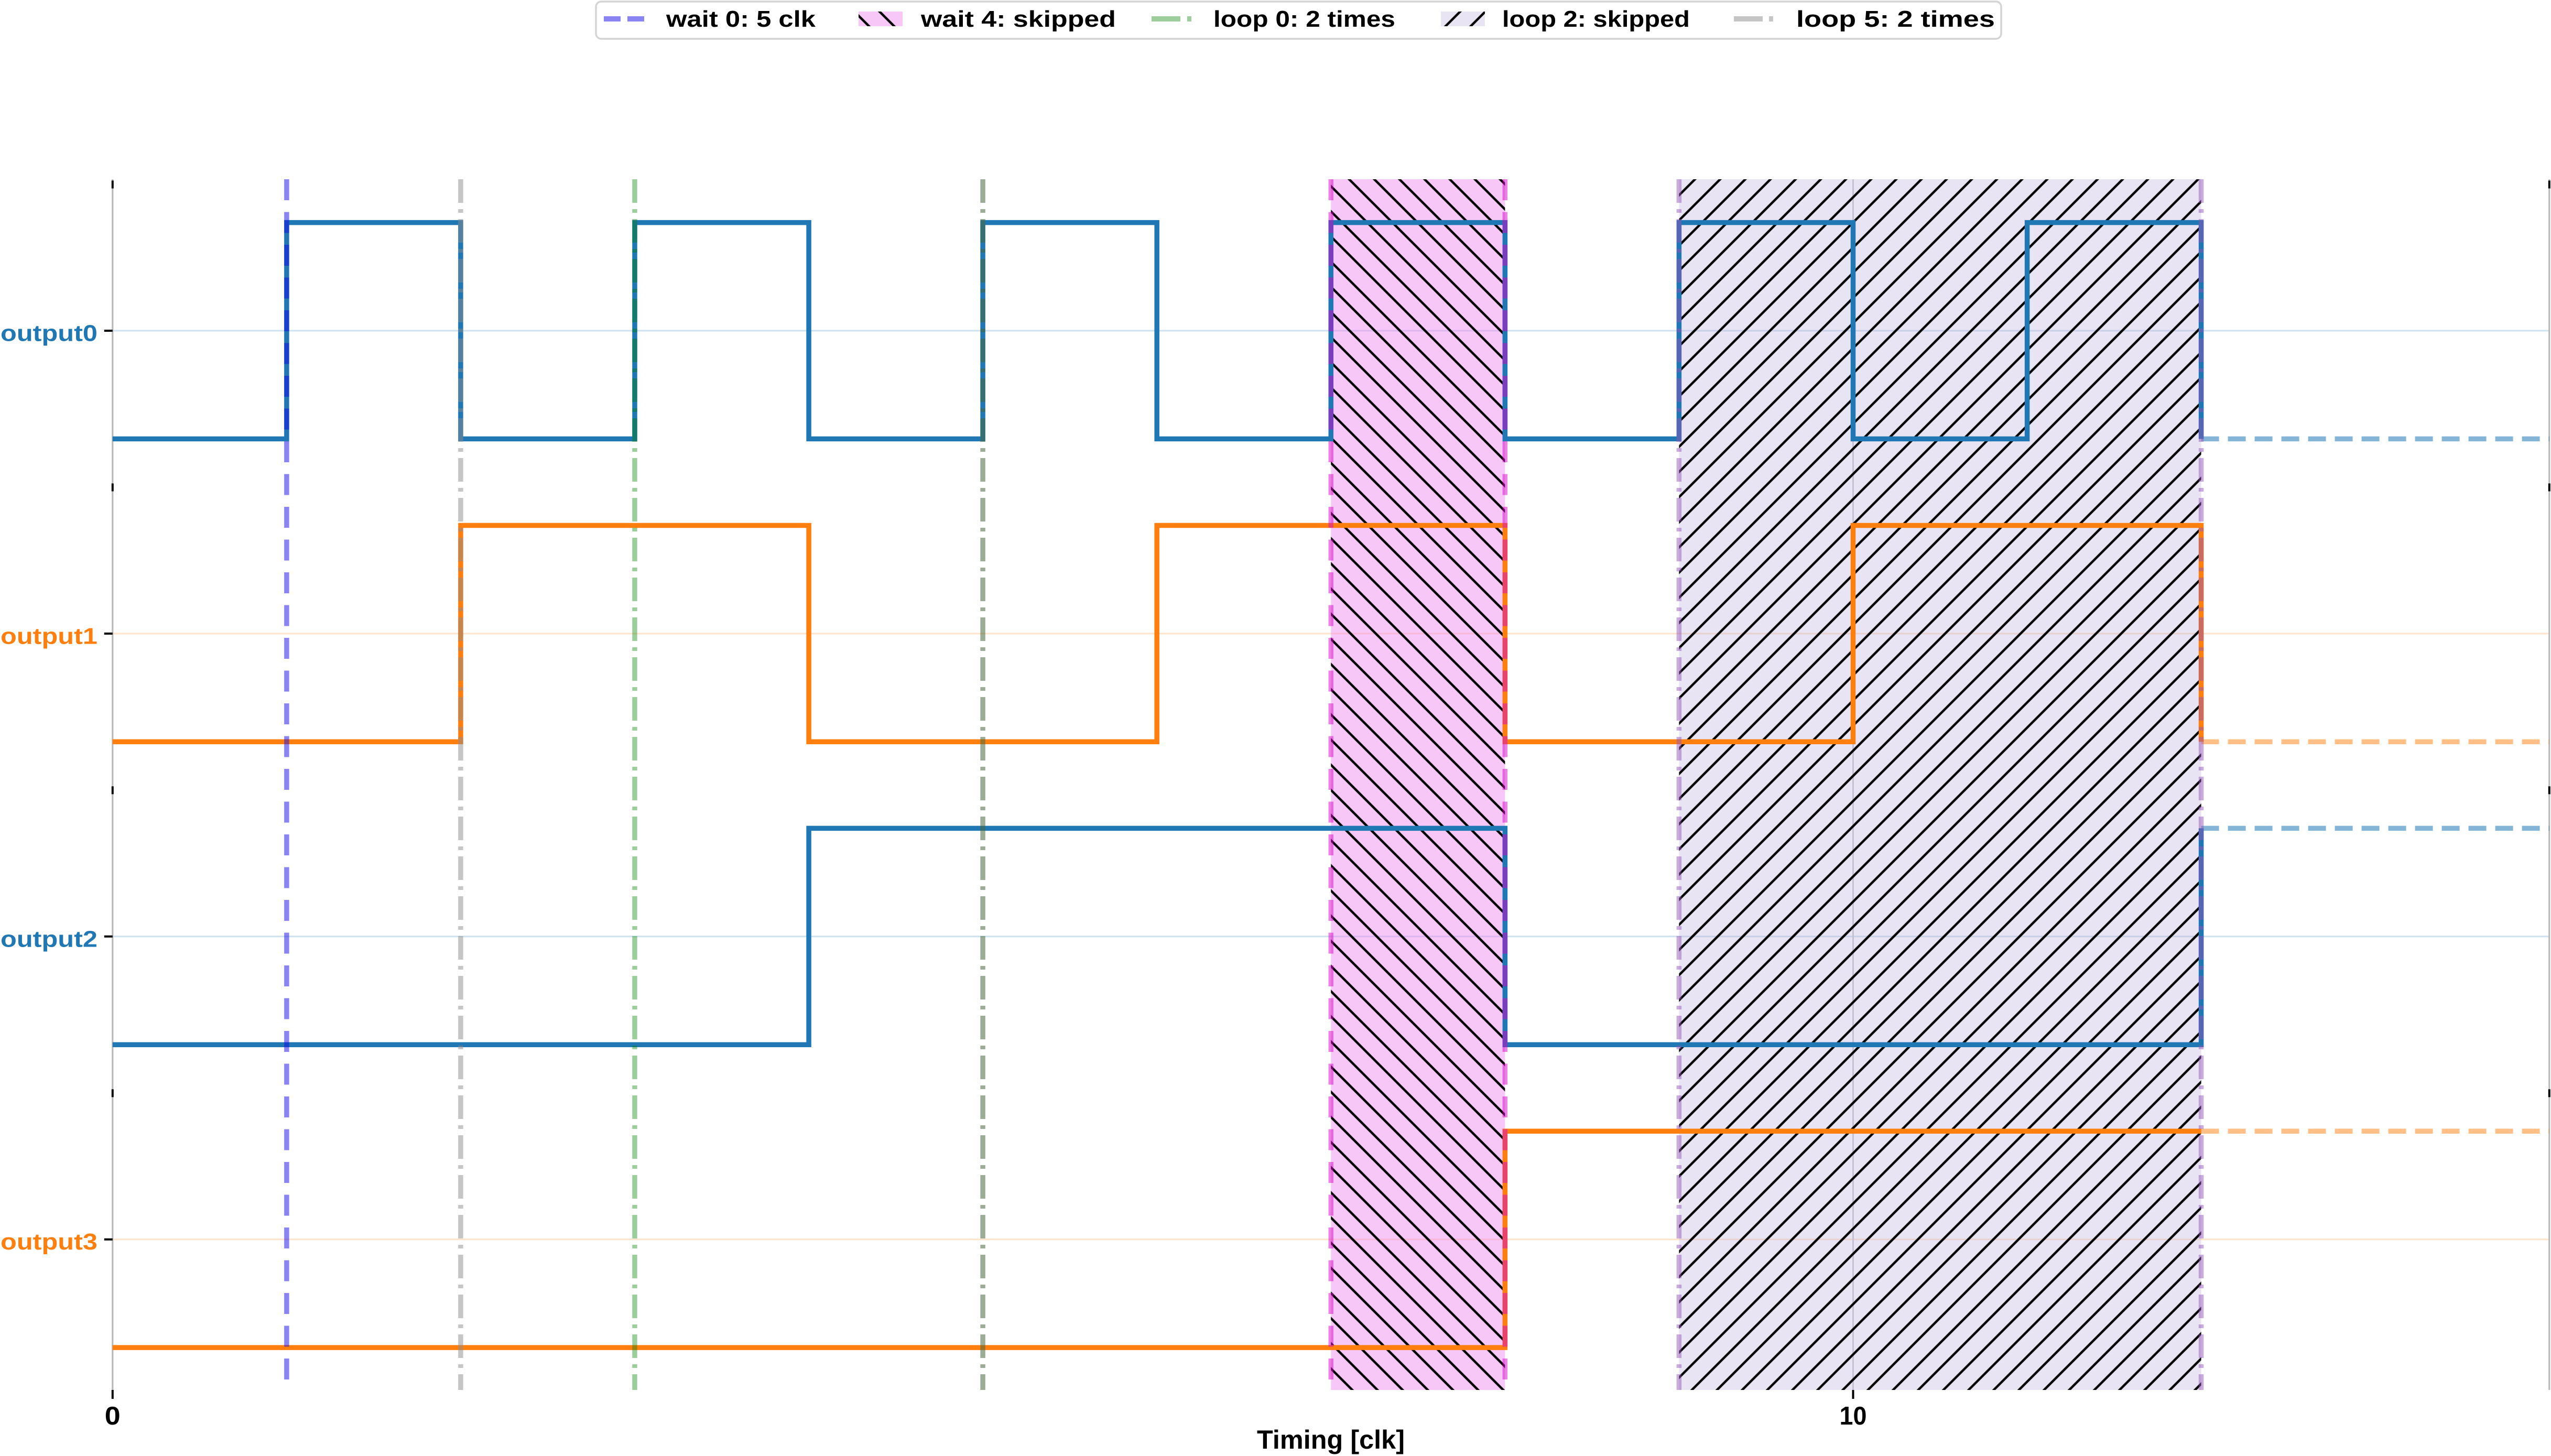  I want to click on svg-text: output3, so click(49, 1242).